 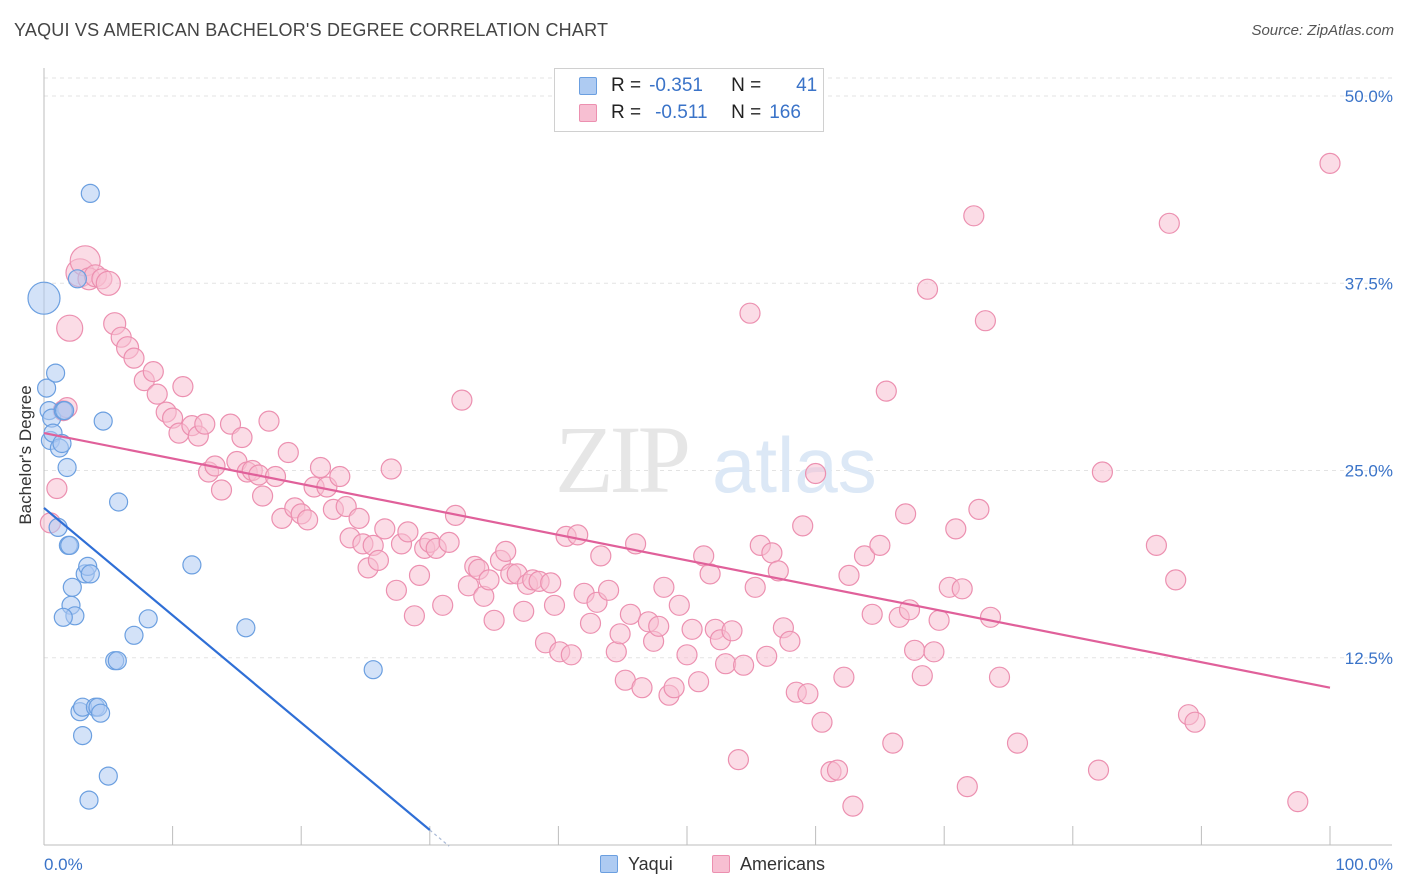 I want to click on americans-r-value: -0.511, so click(x=681, y=112).